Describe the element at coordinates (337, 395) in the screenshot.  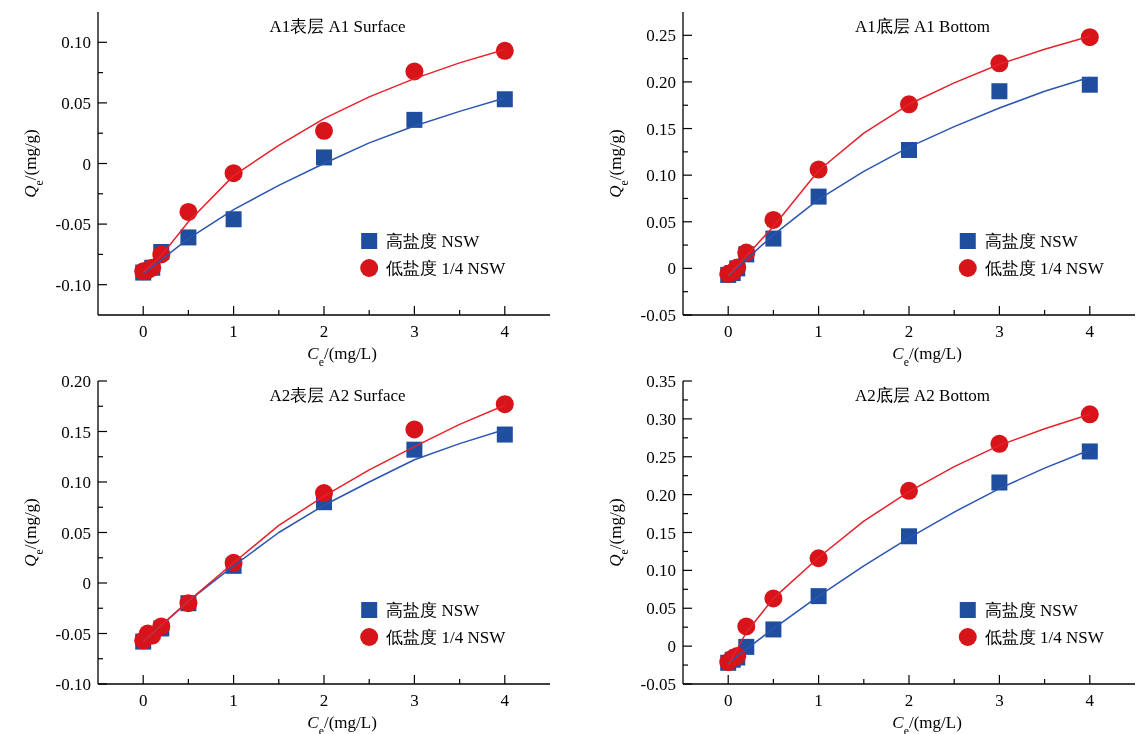
I see `chart-title: A2表层 A2 Surface` at that location.